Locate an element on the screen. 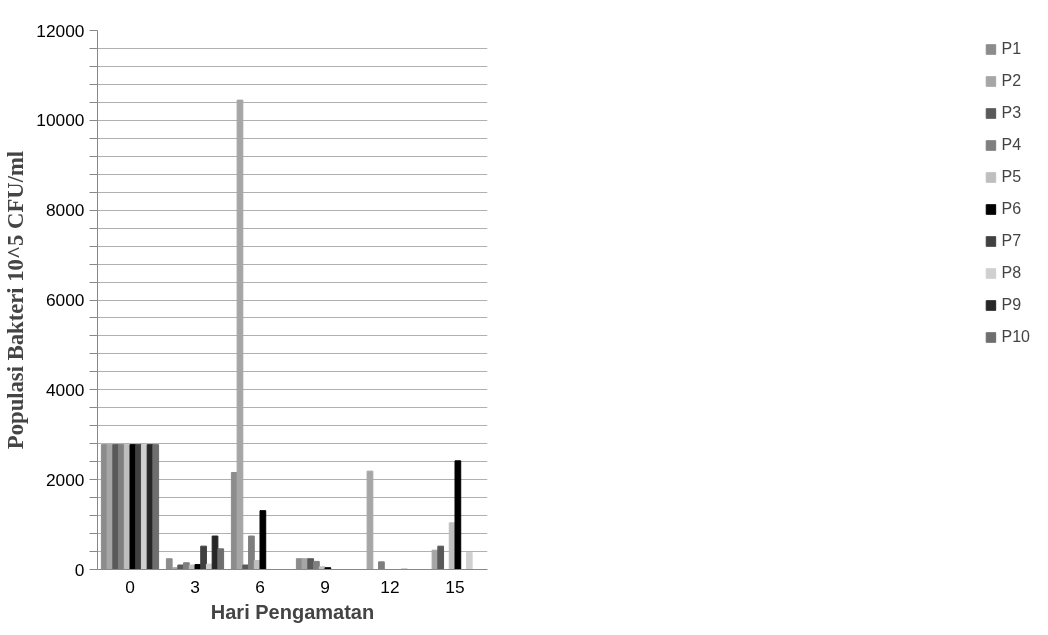 This screenshot has width=1048, height=635. x-tick-label: 12 is located at coordinates (390, 586).